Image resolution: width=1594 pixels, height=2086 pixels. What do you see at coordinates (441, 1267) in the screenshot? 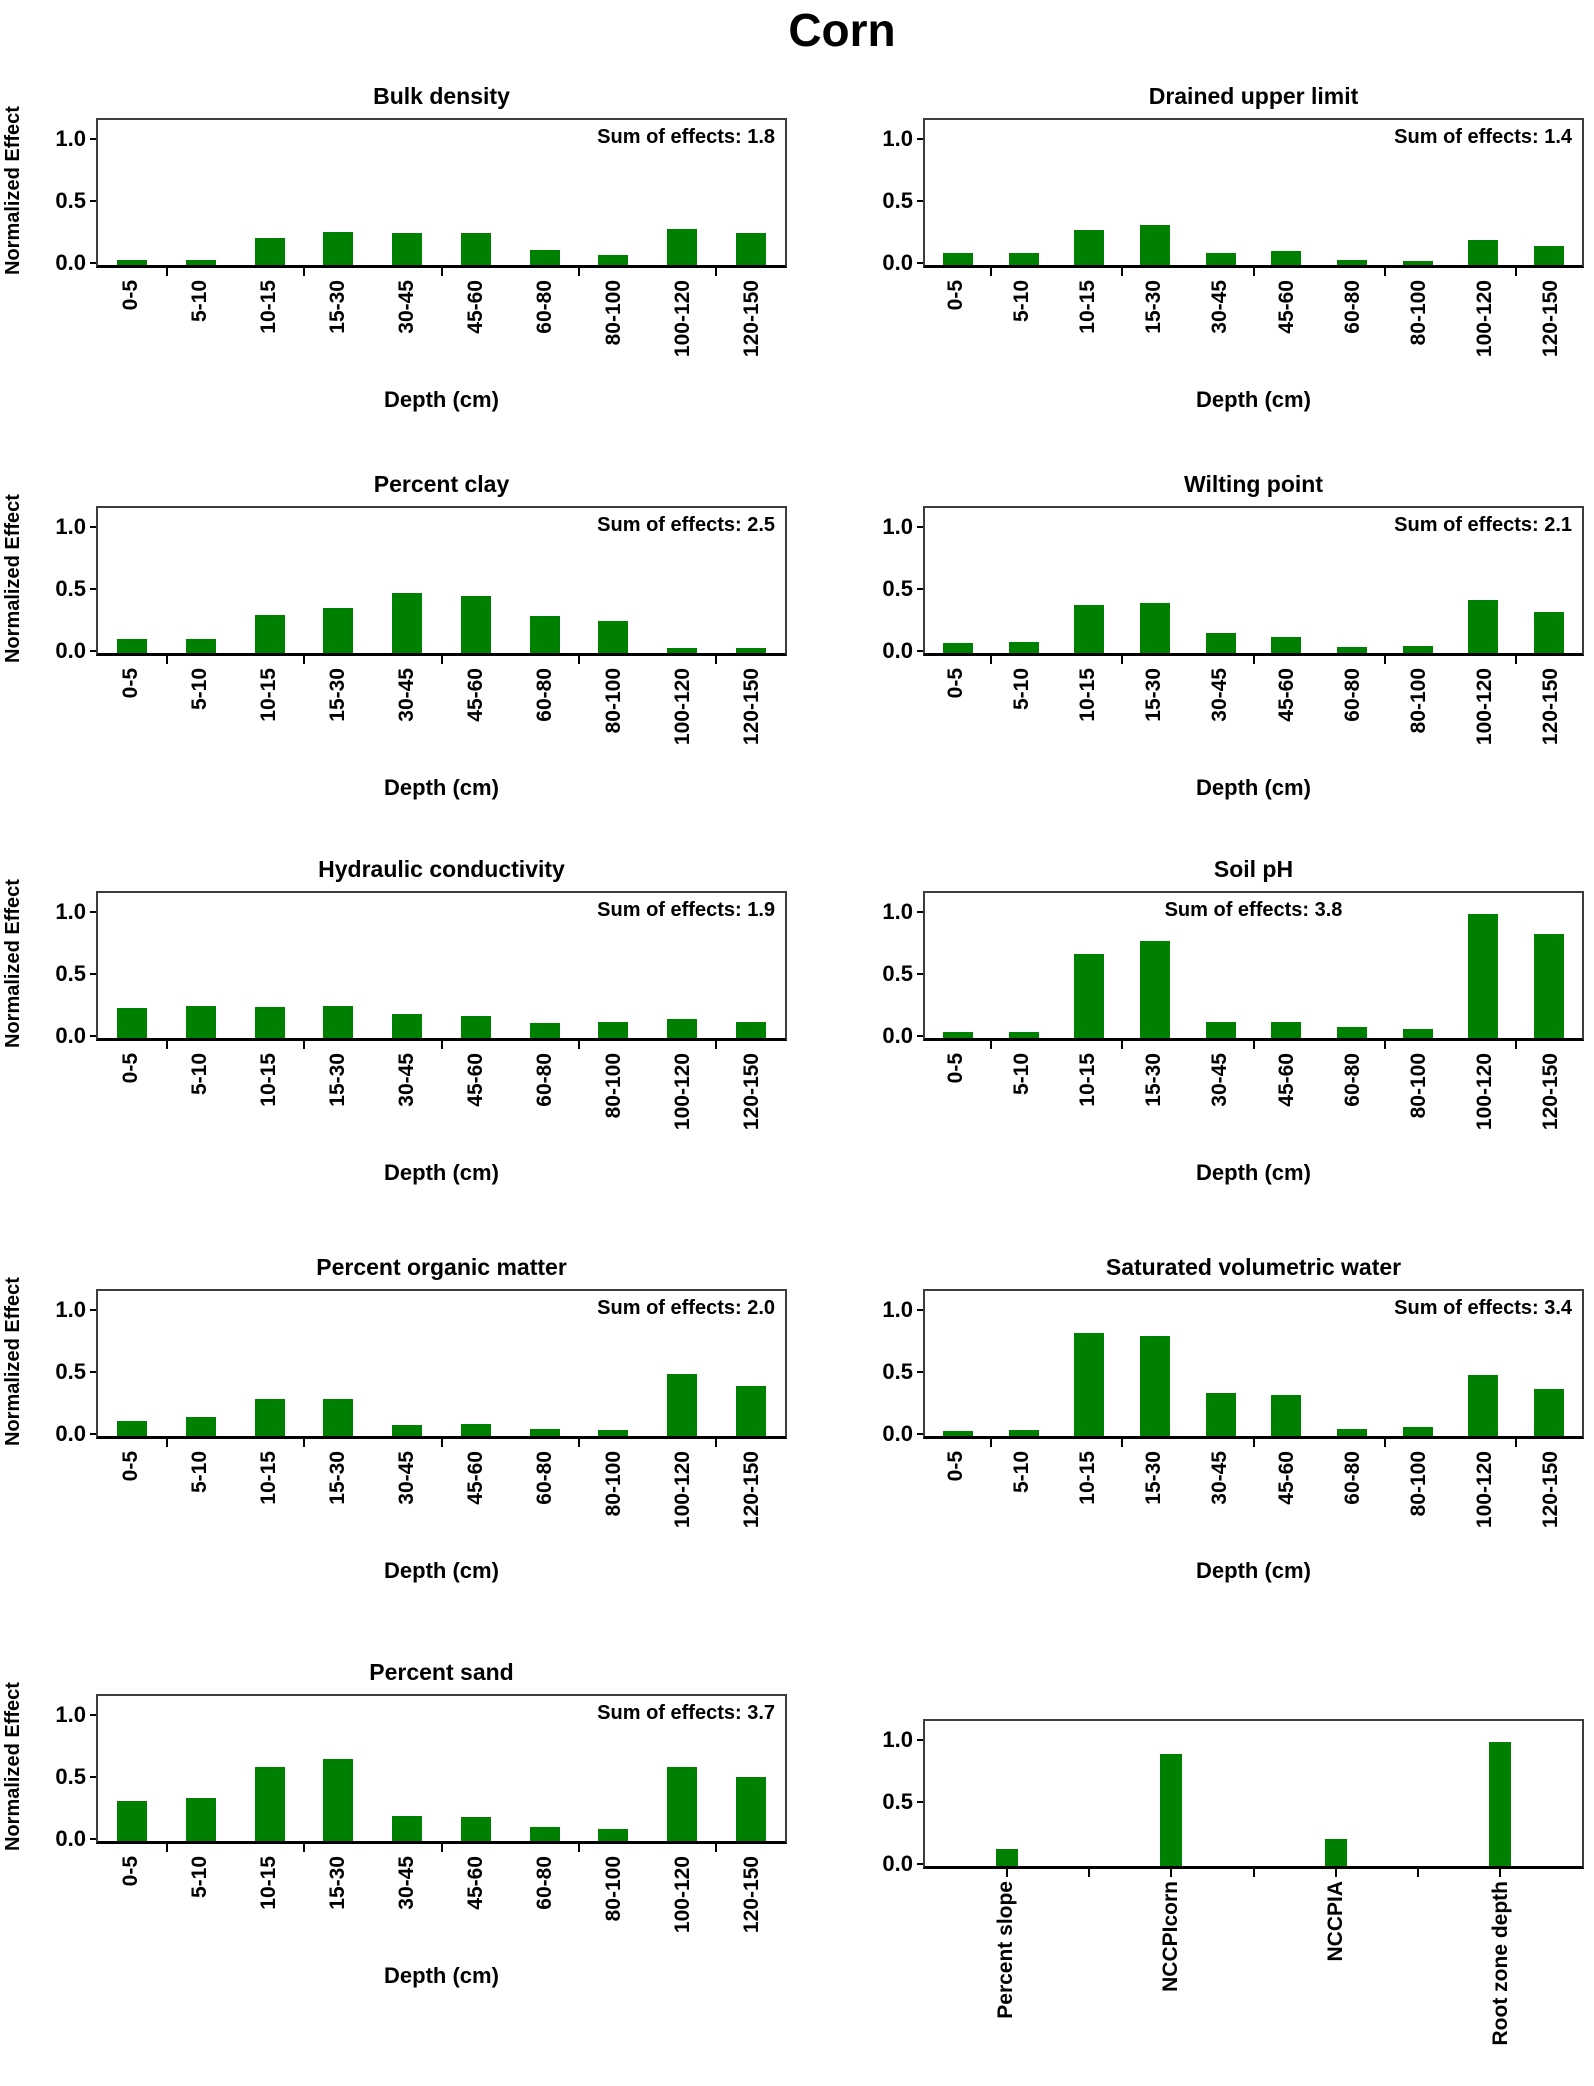
I see `chart-title: Percent organic matter` at bounding box center [441, 1267].